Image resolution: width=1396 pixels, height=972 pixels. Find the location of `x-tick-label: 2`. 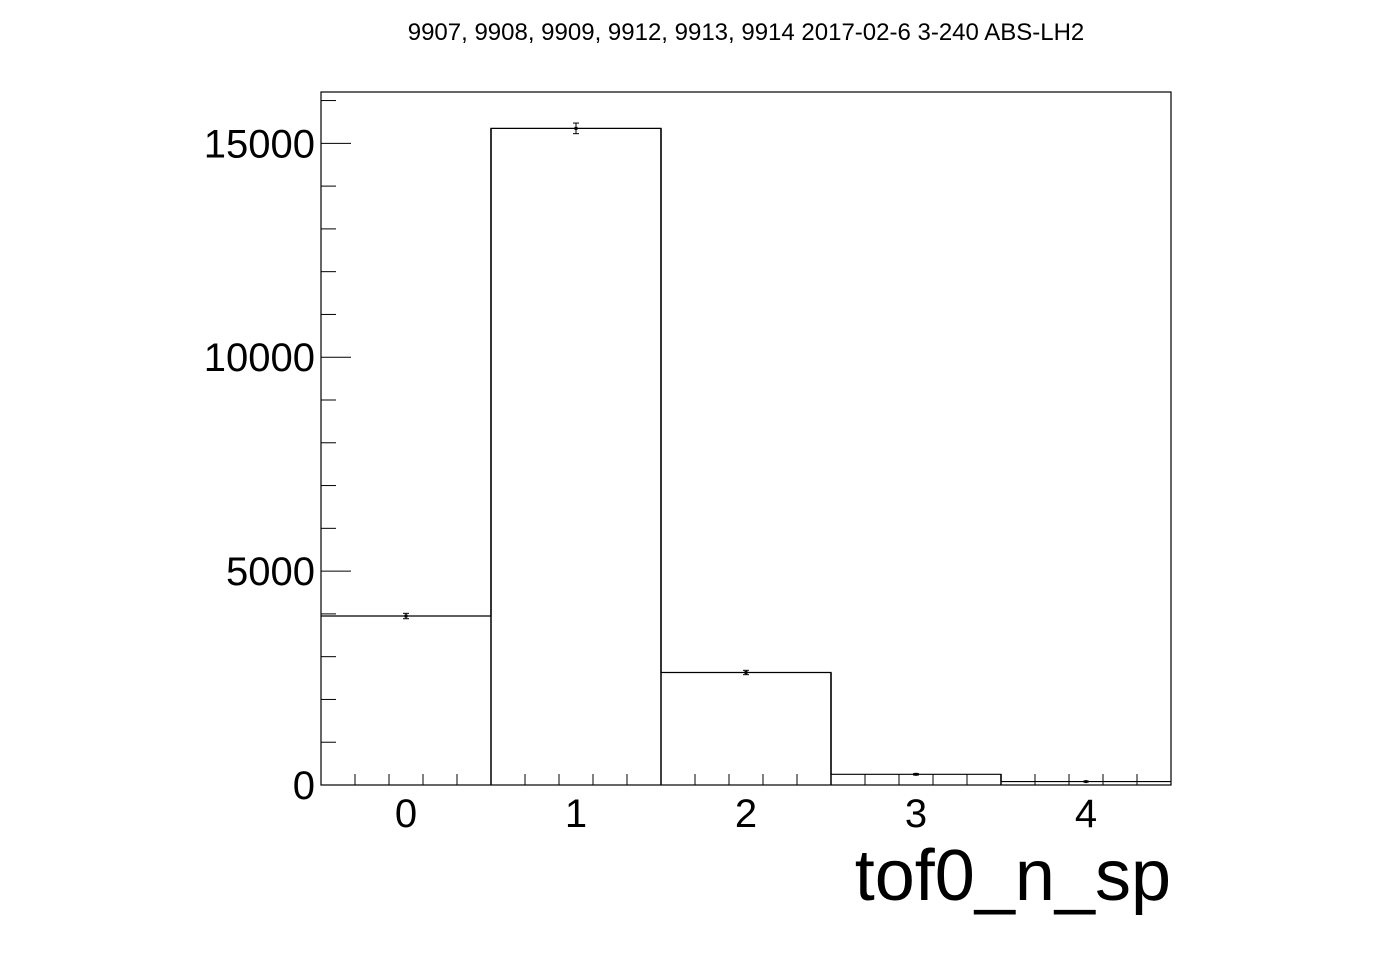

x-tick-label: 2 is located at coordinates (746, 814).